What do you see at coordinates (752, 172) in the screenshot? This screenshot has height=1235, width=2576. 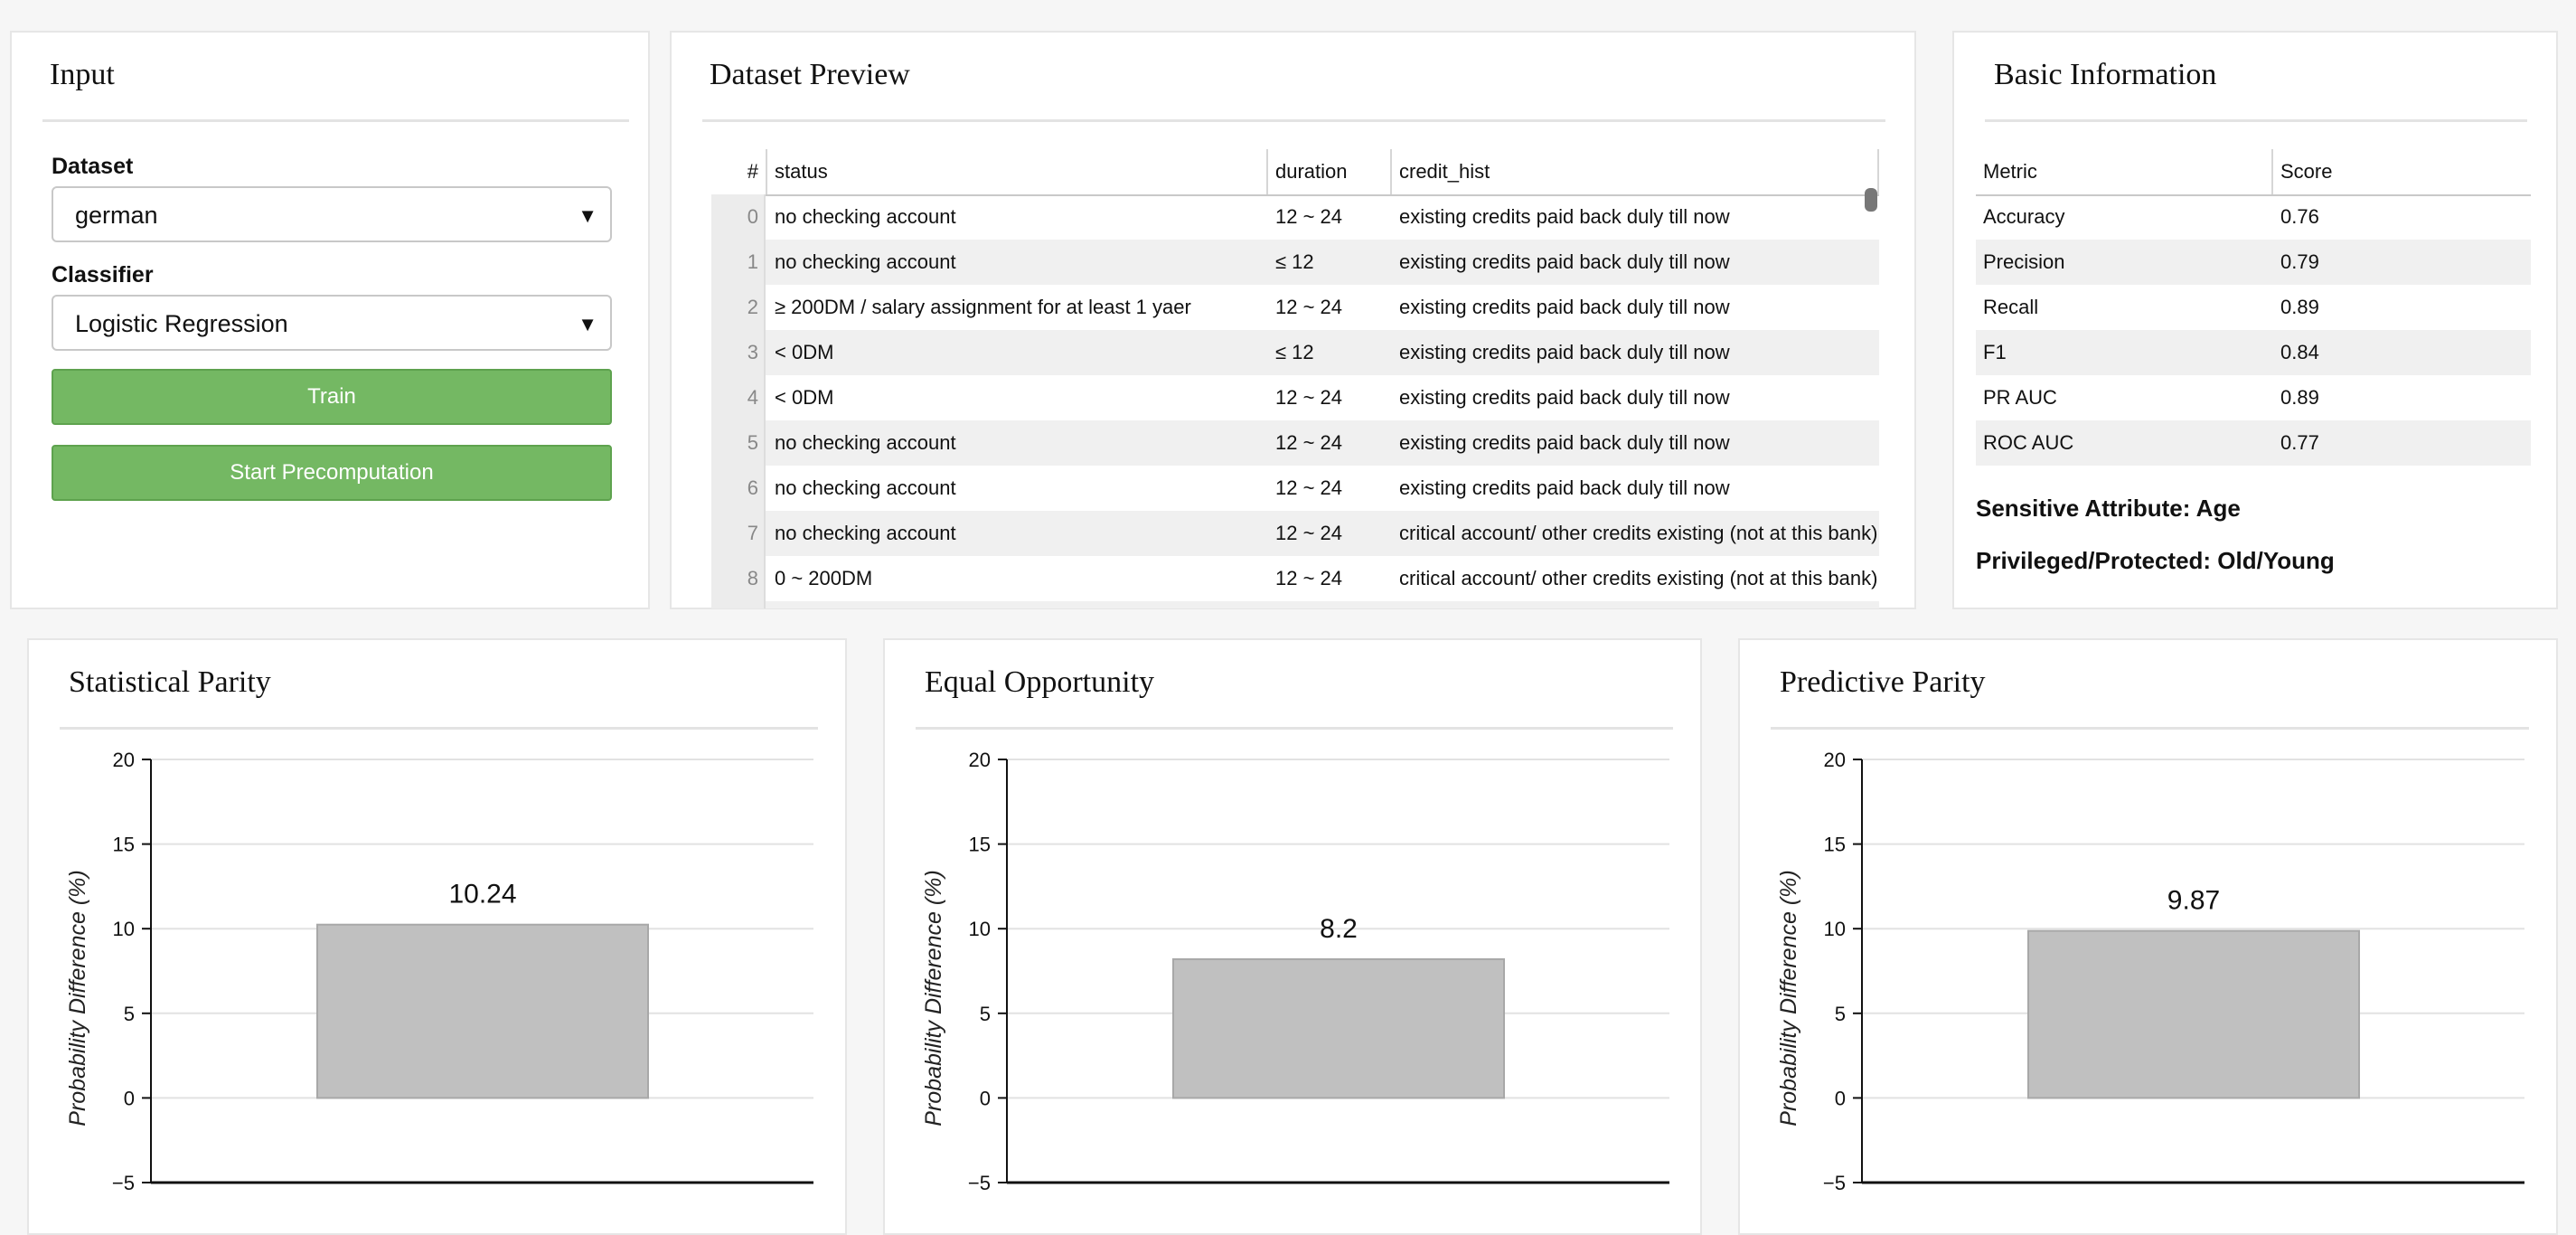 I see `column-header: #` at bounding box center [752, 172].